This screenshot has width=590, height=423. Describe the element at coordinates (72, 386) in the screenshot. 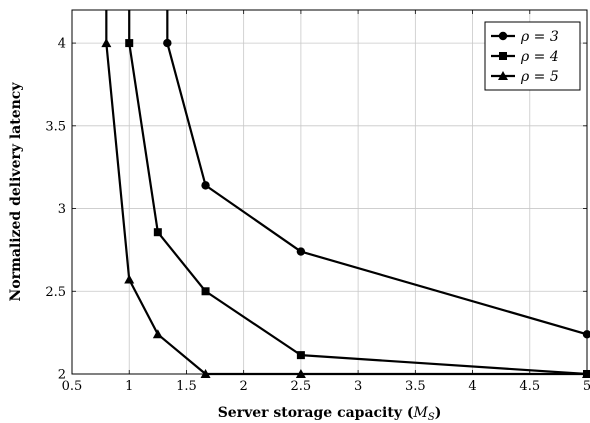

I see `x-tick-label: 0.5` at that location.